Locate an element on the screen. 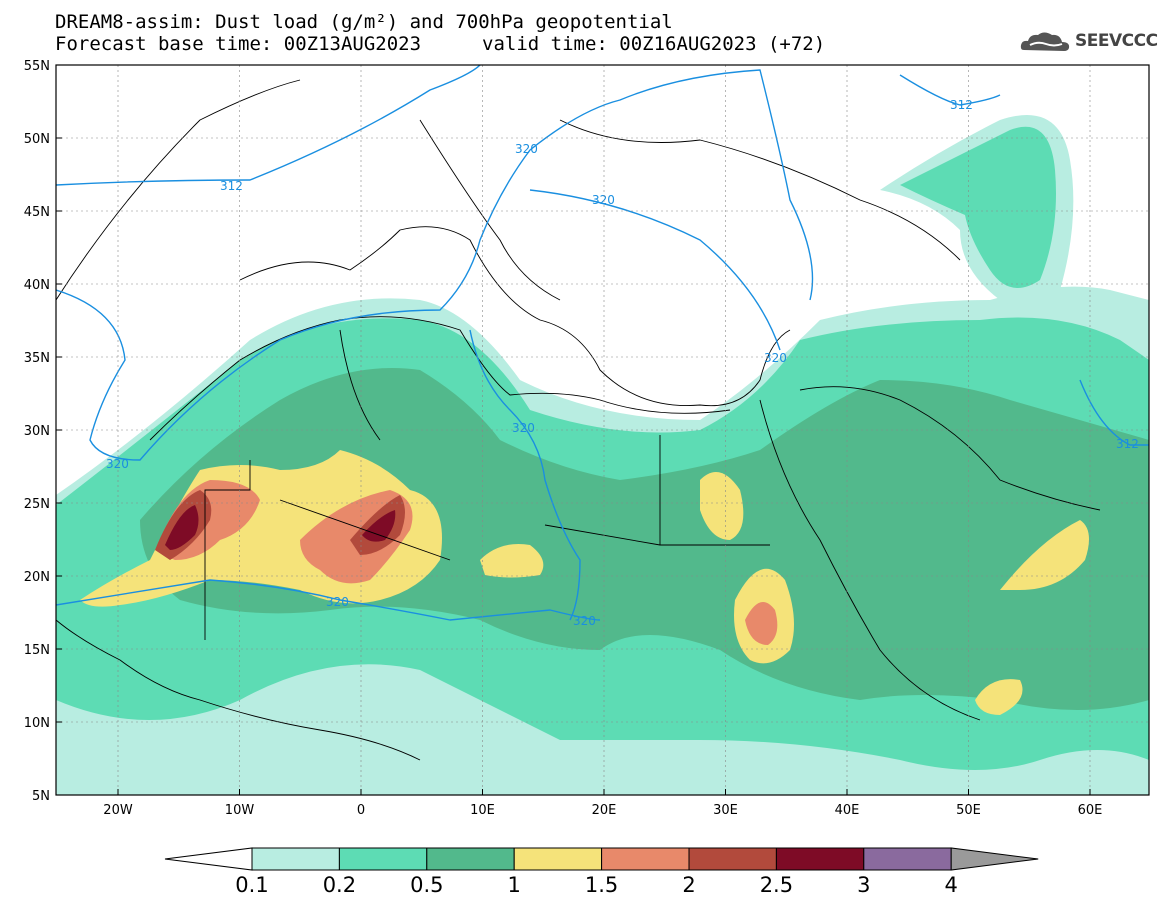 This screenshot has height=907, width=1165. cloud-logo-icon is located at coordinates (1045, 41).